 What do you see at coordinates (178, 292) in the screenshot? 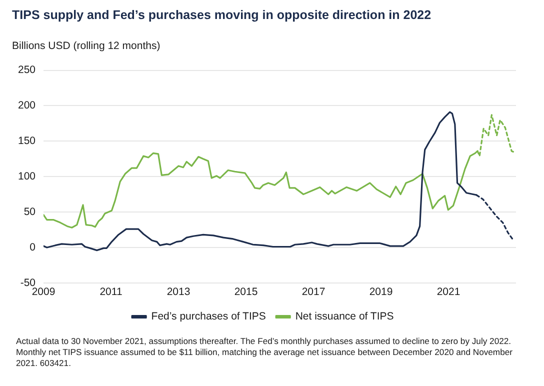
I see `x-tick-label: 2013` at bounding box center [178, 292].